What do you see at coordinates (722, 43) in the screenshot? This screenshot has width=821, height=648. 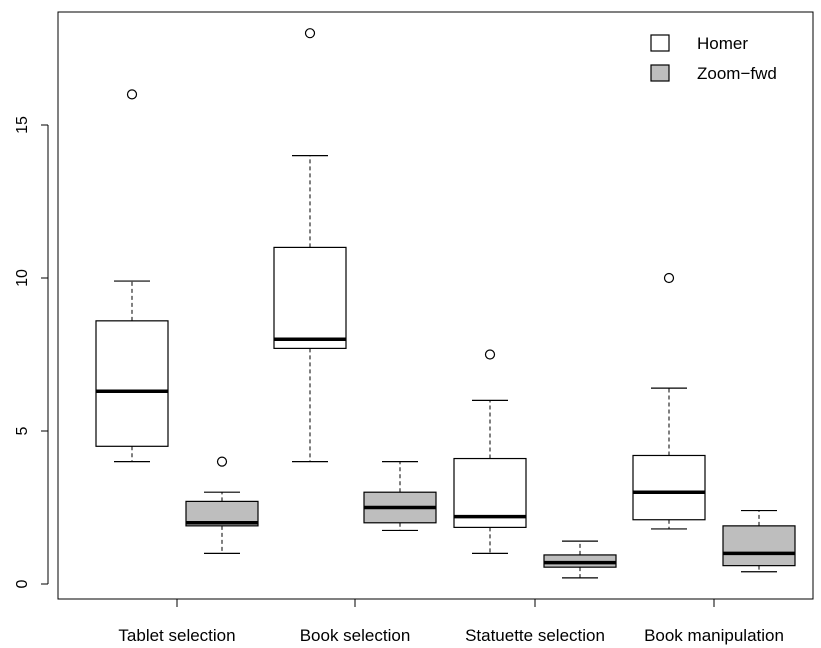 I see `legend-label: Homer` at bounding box center [722, 43].